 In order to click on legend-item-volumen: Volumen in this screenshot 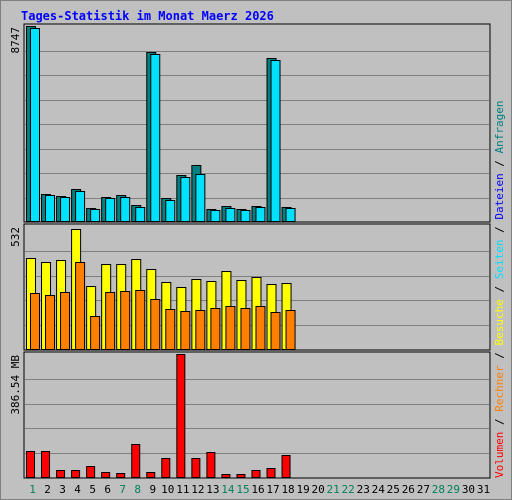, I will do `click(499, 455)`.